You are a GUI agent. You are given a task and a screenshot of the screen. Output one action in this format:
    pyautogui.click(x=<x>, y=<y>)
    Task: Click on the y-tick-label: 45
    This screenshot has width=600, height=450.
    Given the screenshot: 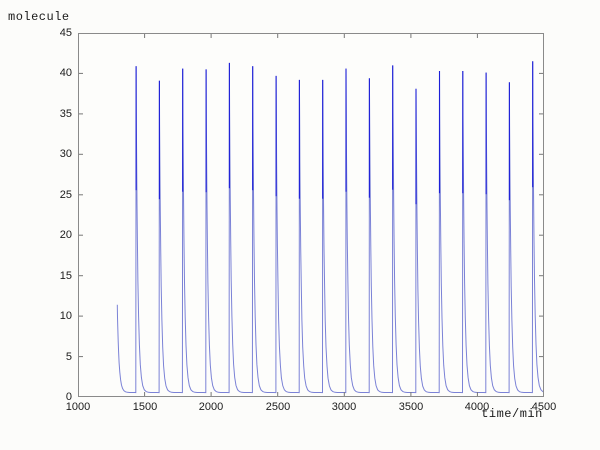 What is the action you would take?
    pyautogui.click(x=65, y=33)
    